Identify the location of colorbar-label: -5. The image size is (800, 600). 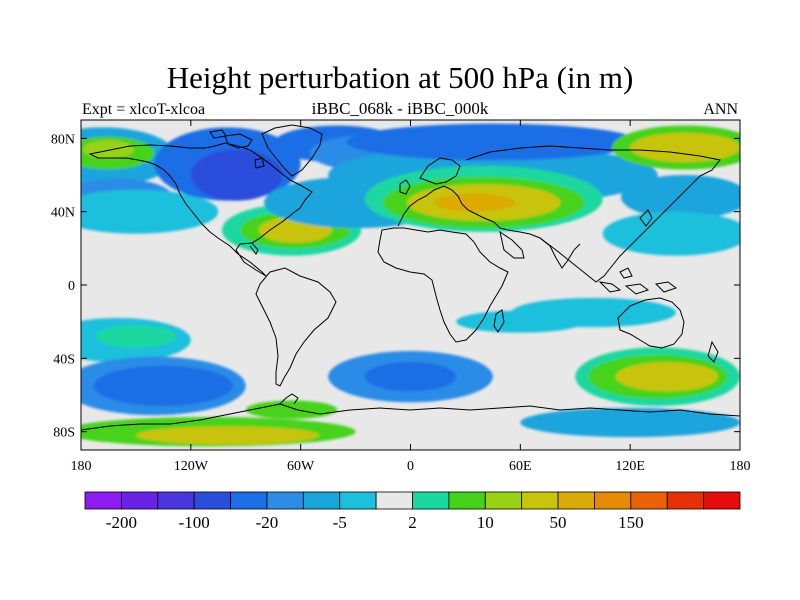
(340, 522).